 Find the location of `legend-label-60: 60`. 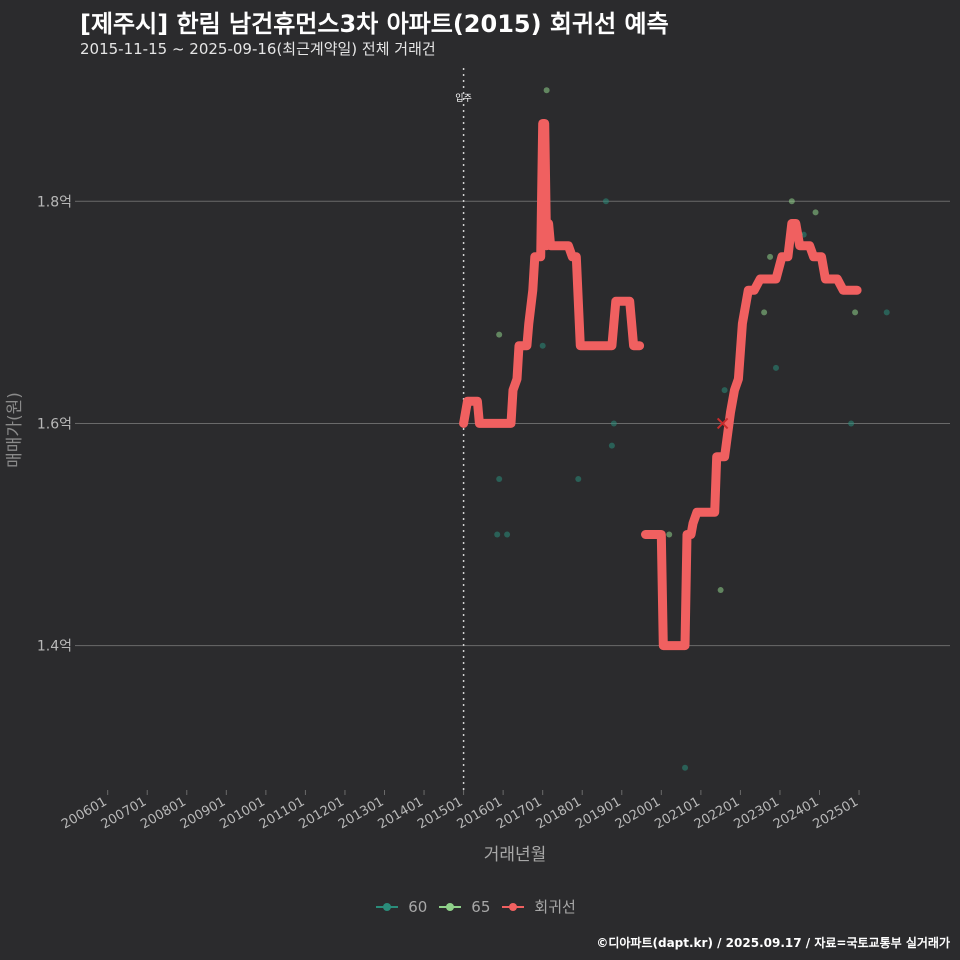

legend-label-60: 60 is located at coordinates (418, 906).